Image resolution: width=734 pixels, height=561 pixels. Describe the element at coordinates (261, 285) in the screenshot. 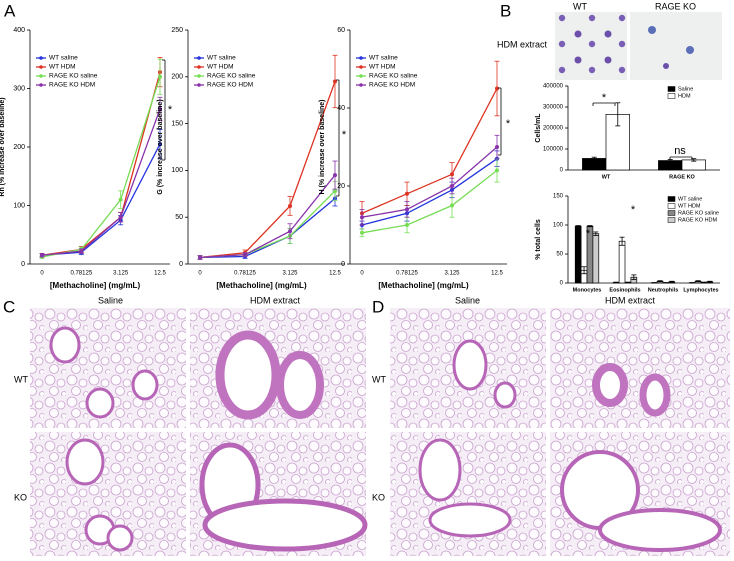

I see `x-axis-label: [Methacholine] (mg/mL)` at that location.